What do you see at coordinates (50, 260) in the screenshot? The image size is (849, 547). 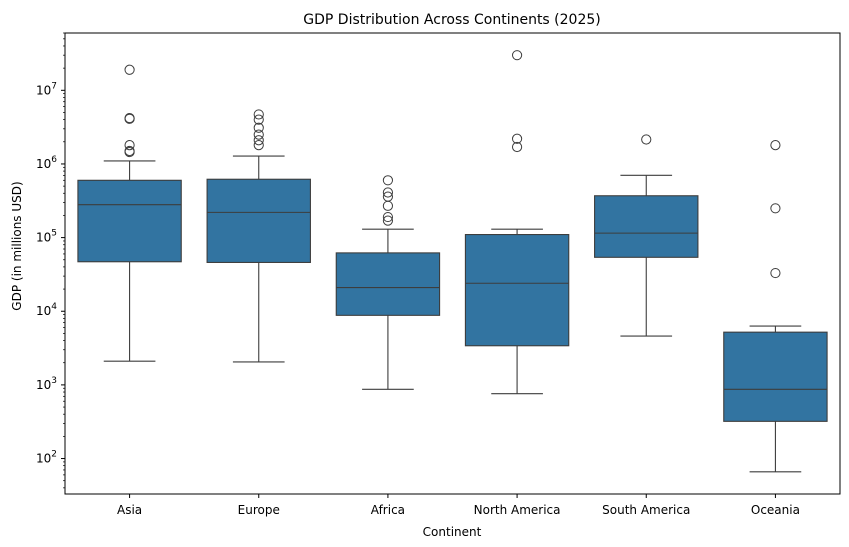 I see `y-axis: 10² 10³ 10⁴ 10⁵ 10⁶ 10⁷` at bounding box center [50, 260].